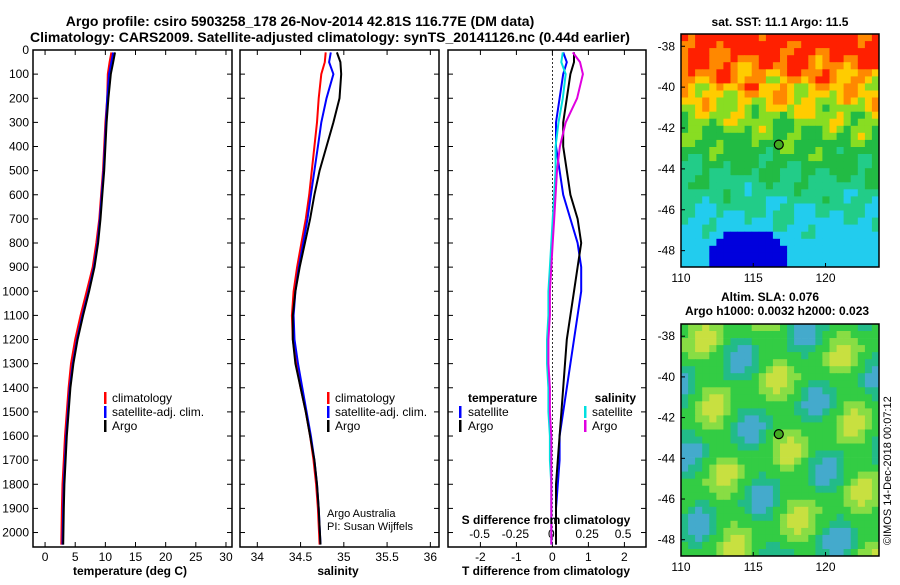  Describe the element at coordinates (370, 527) in the screenshot. I see `credit-line2: PI: Susan Wijffels` at that location.